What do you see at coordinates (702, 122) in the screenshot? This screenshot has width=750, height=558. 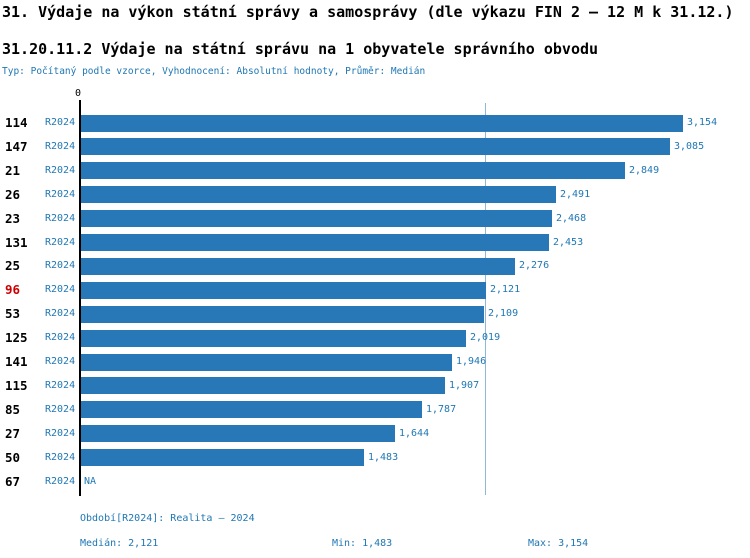 I see `value-label: 3,154` at bounding box center [702, 122].